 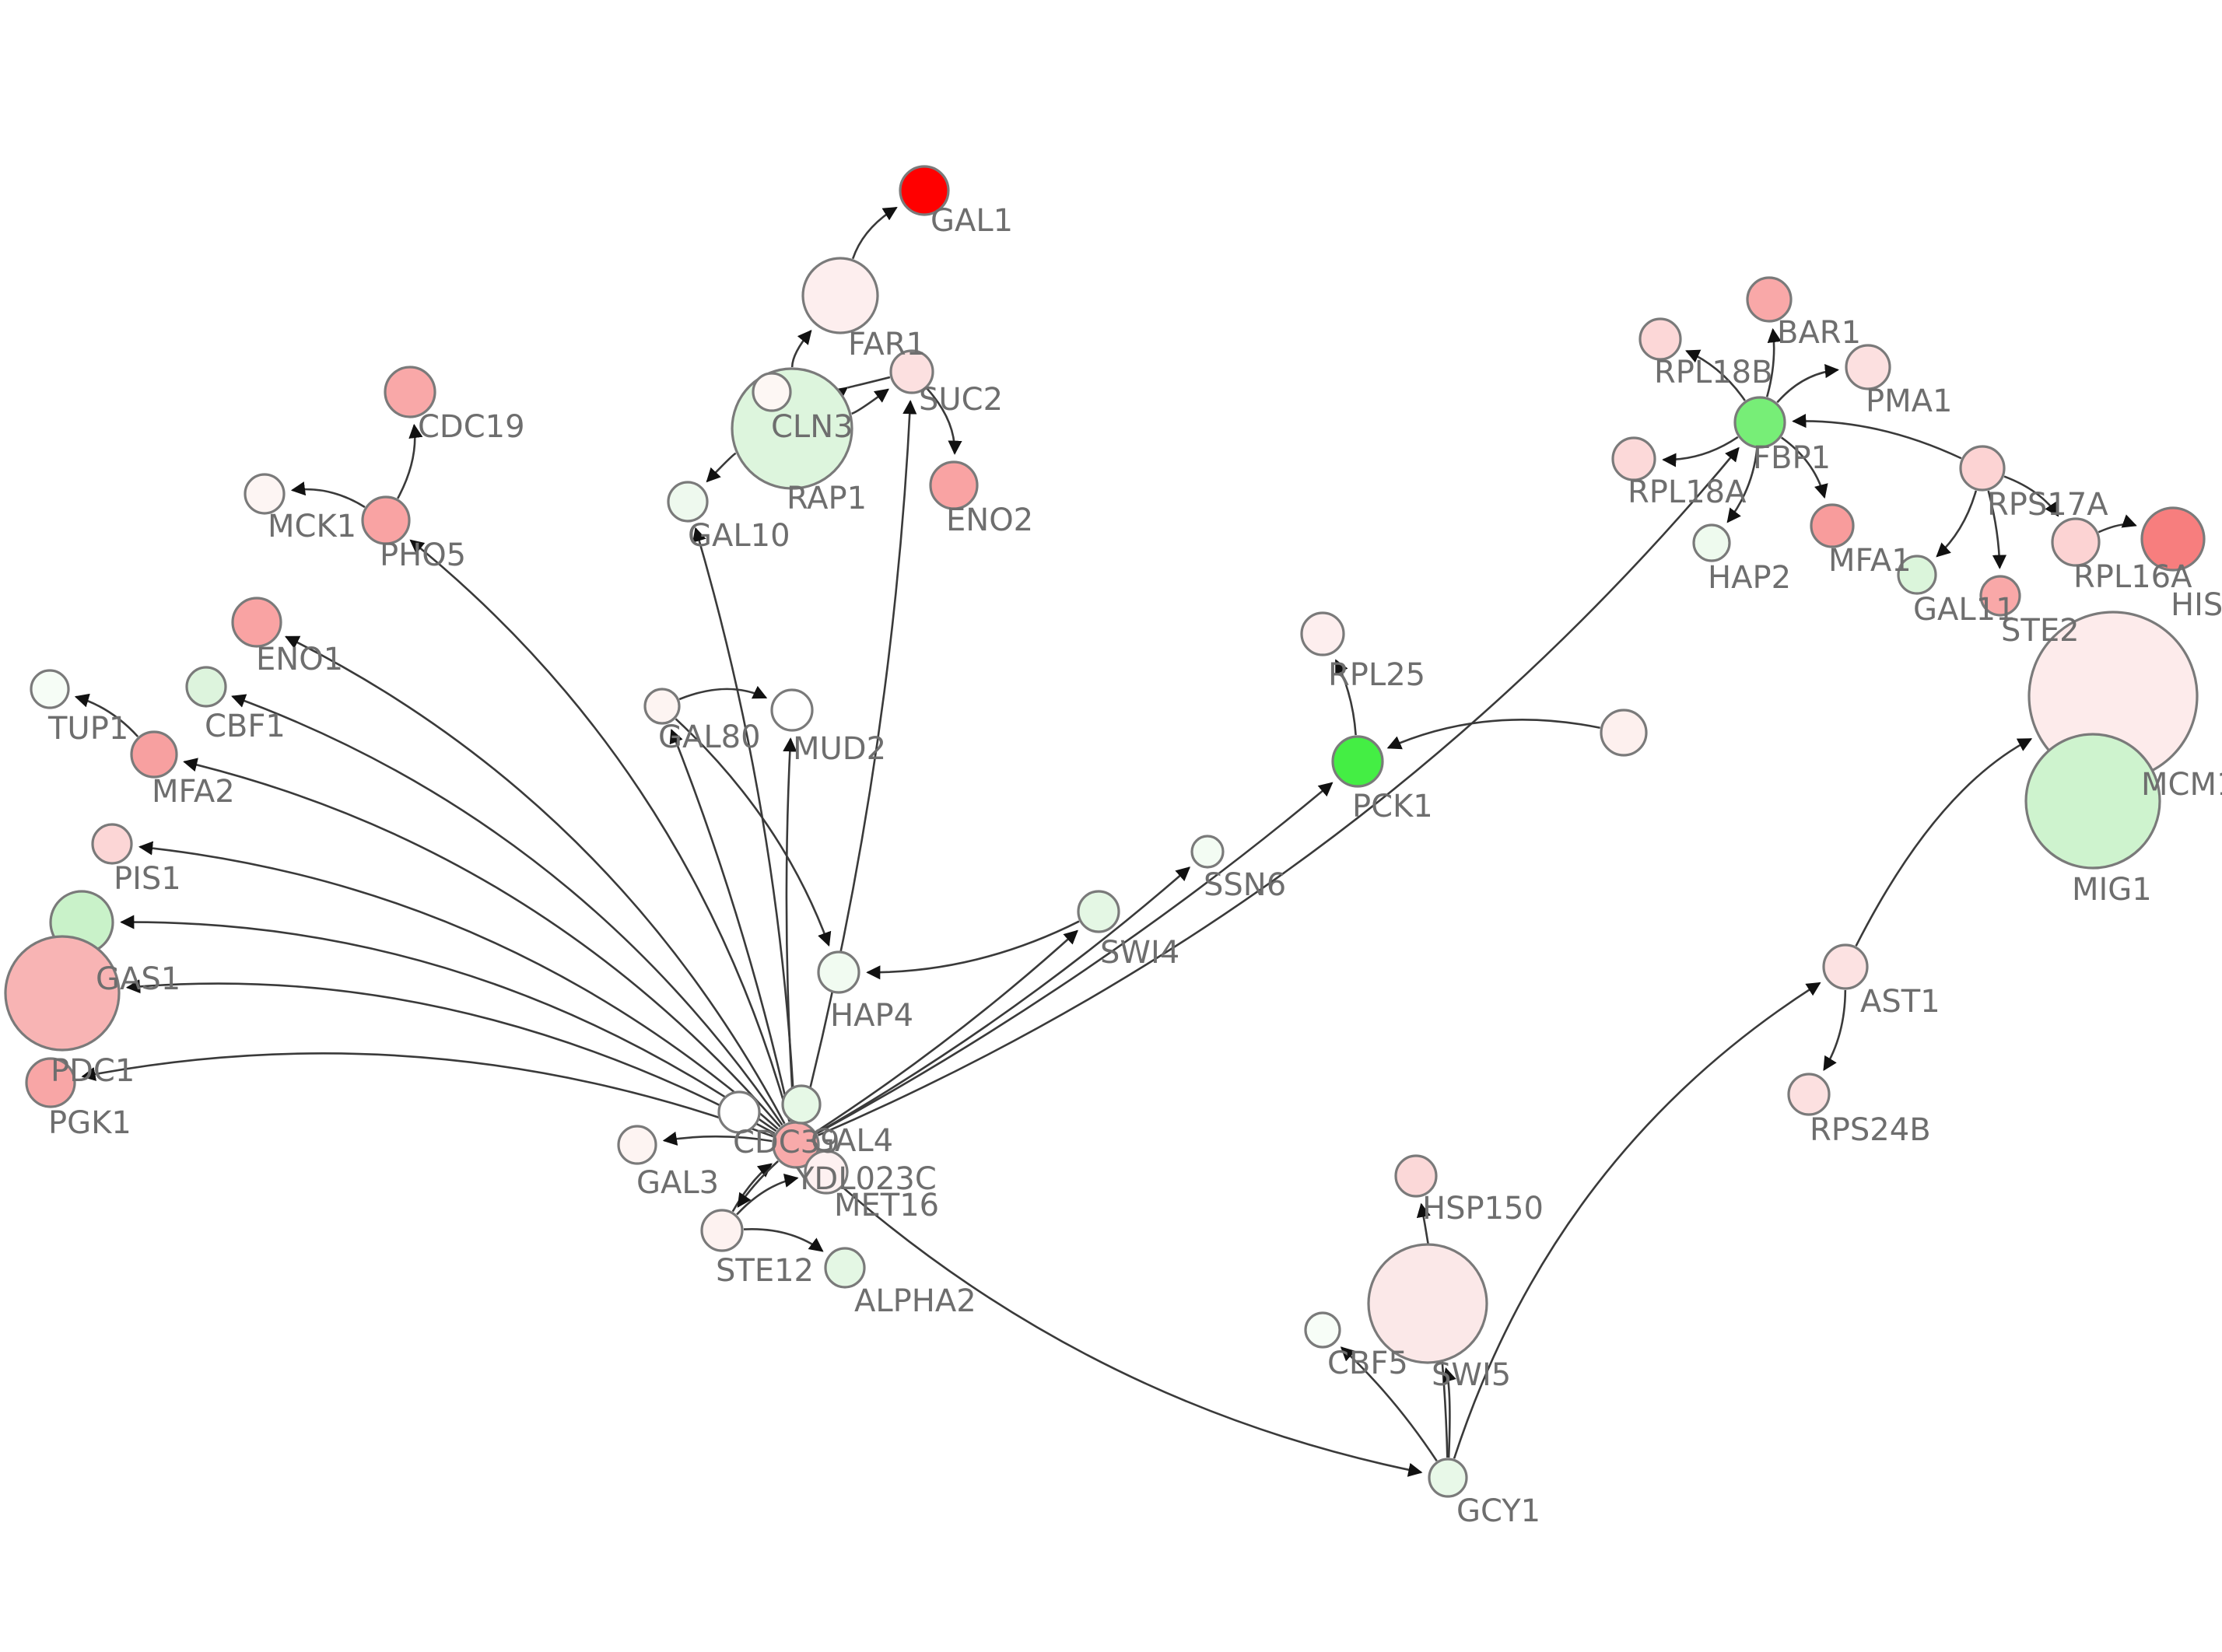 I want to click on node-hap2, so click(x=1711, y=542).